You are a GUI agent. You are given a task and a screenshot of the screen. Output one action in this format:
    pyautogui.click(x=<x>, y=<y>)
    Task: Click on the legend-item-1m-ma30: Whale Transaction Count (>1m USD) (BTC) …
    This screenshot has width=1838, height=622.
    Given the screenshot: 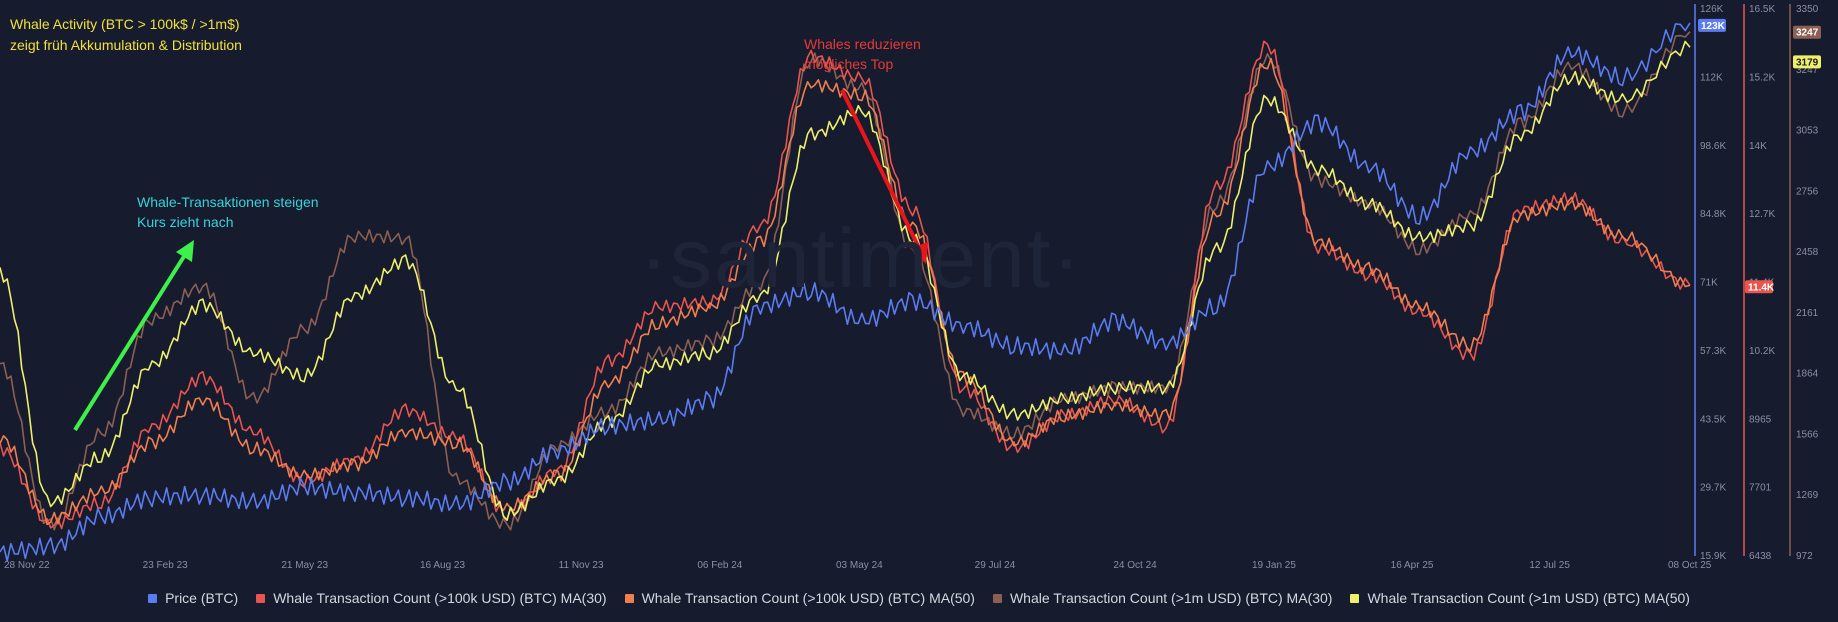 What is the action you would take?
    pyautogui.click(x=1162, y=598)
    